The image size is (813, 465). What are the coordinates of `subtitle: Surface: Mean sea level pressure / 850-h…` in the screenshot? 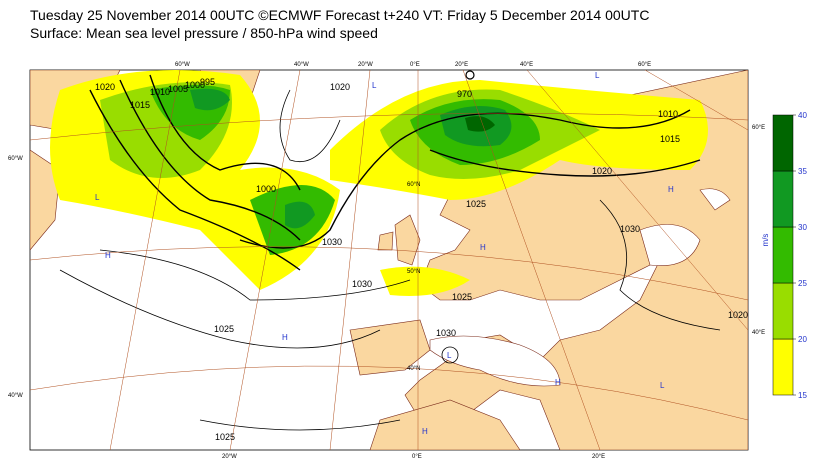 It's located at (204, 33).